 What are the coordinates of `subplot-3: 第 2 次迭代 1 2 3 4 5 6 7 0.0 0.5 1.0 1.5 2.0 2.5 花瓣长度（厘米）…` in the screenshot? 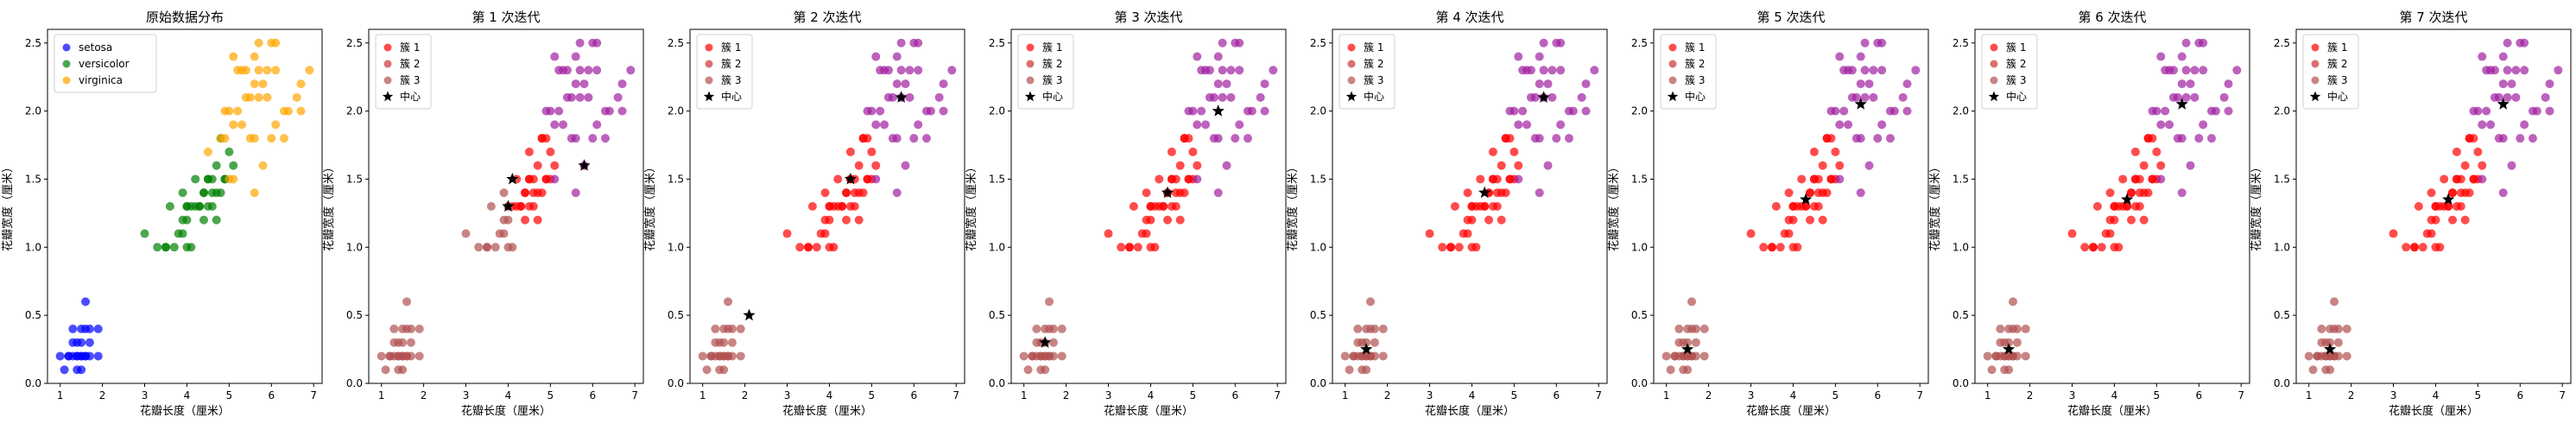 It's located at (804, 213).